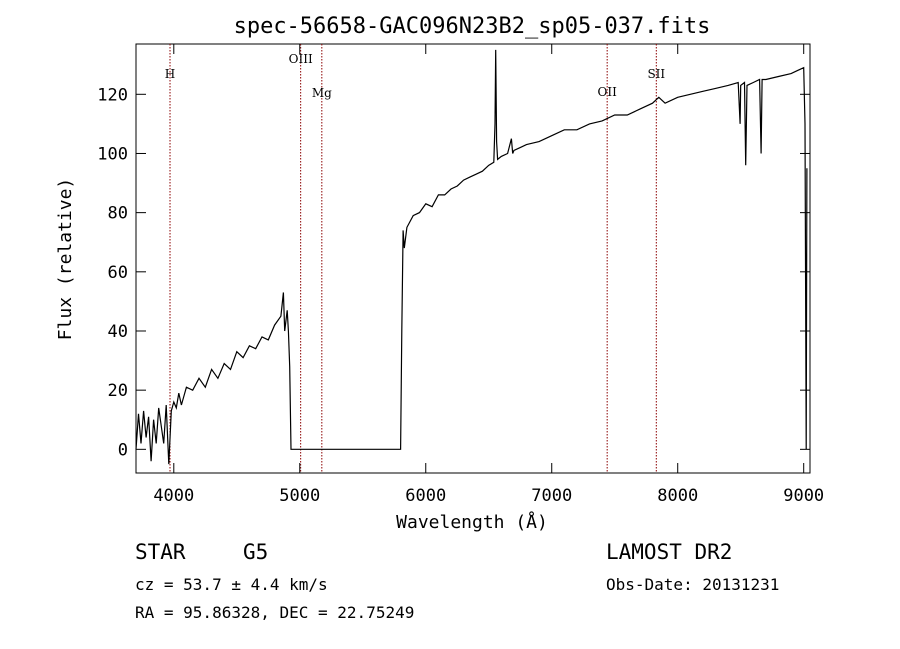  I want to click on coordinates: RA = 95.86328, DEC = 22.75249, so click(274, 612).